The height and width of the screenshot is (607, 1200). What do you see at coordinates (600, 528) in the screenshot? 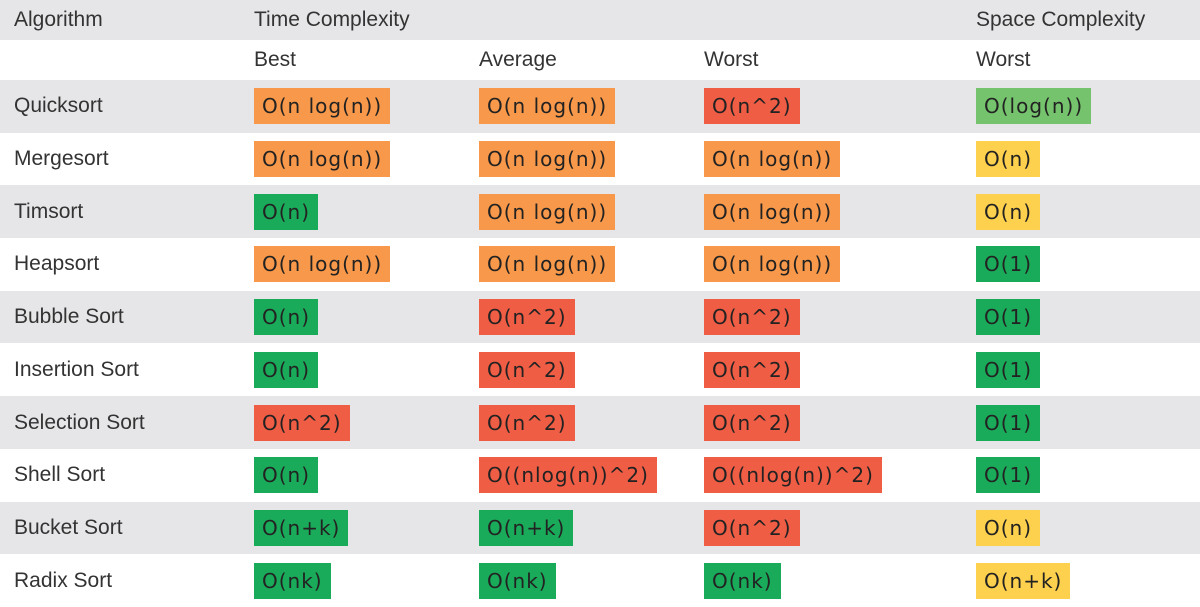
I see `table-row: Bucket Sort O(n+k) O(n+k) O(n^2) O(n)` at bounding box center [600, 528].